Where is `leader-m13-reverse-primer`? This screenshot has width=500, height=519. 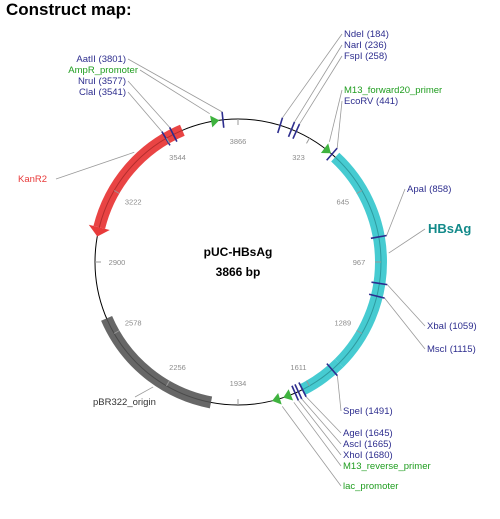
leader-m13-reverse-primer is located at coordinates (317, 434).